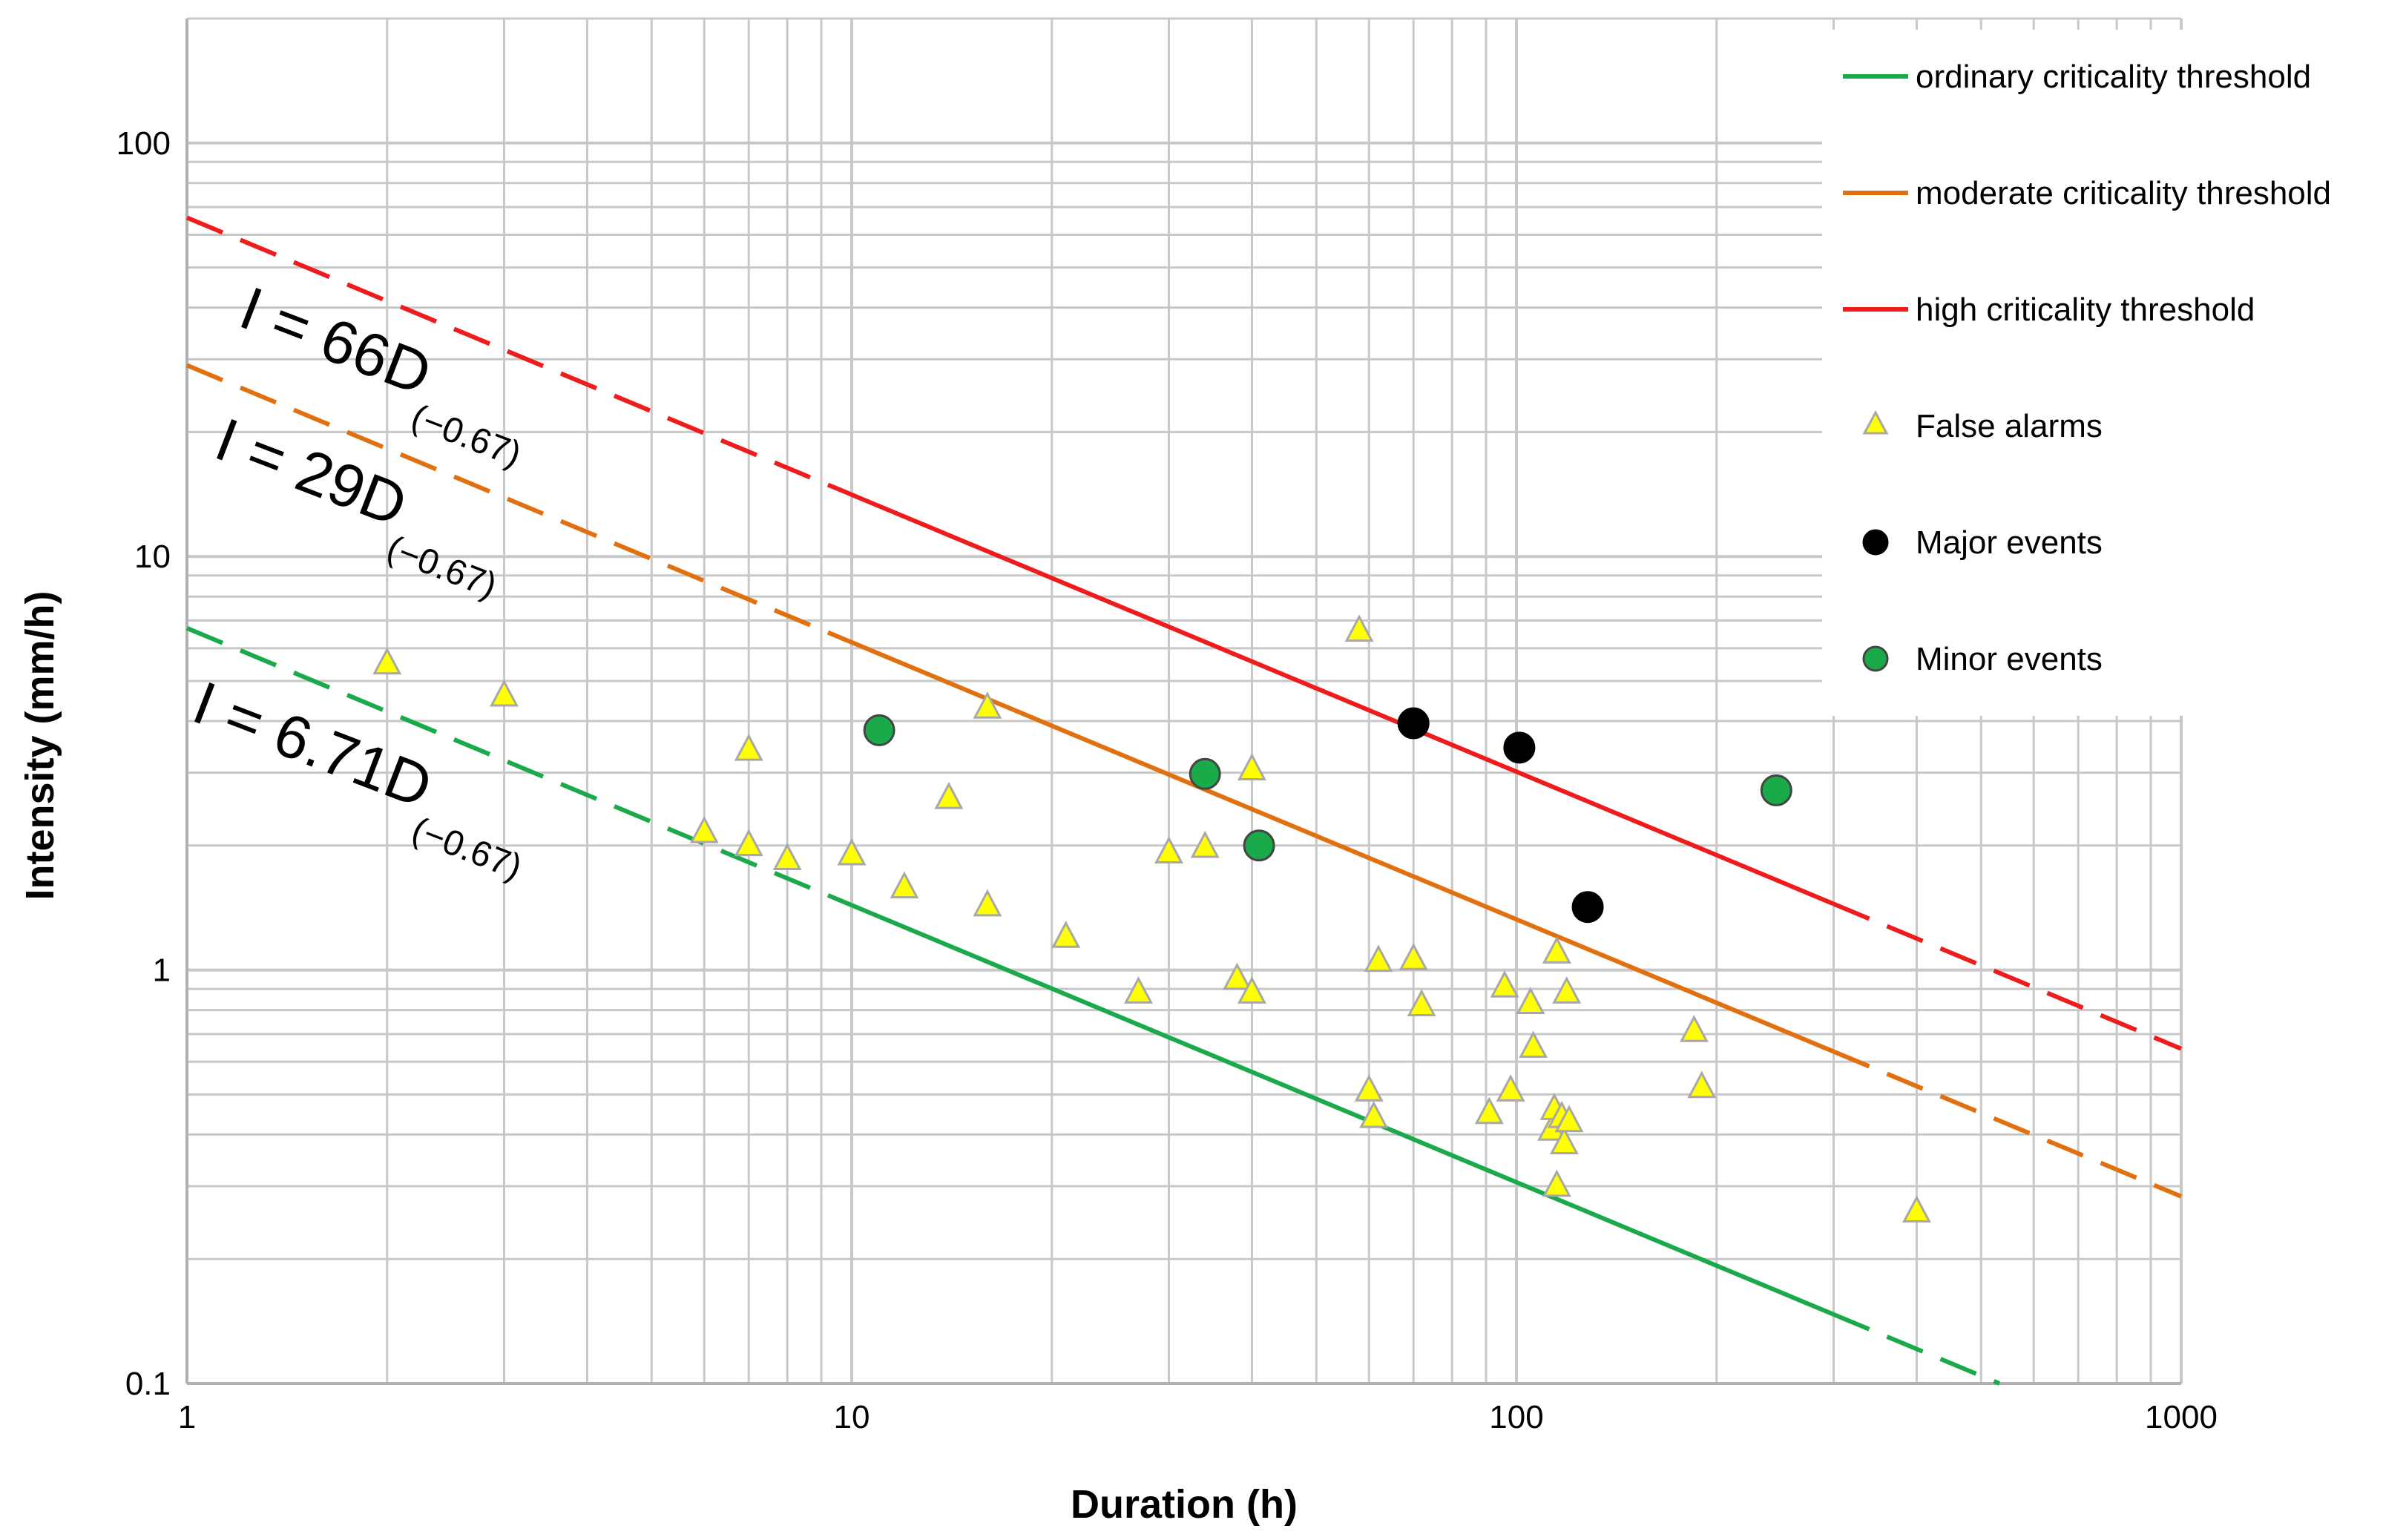 The width and height of the screenshot is (2406, 1540). I want to click on threshold-line-ordinary-dashed-left, so click(519, 767).